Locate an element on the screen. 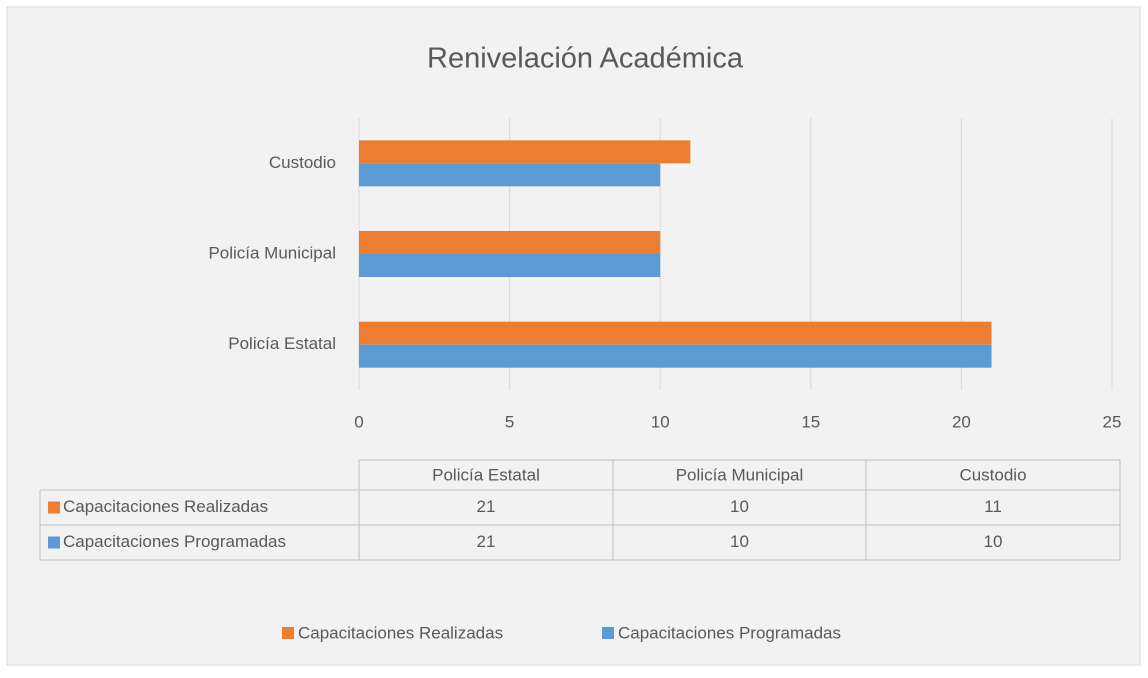 The height and width of the screenshot is (678, 1148). x-tick-label: 0 is located at coordinates (358, 421).